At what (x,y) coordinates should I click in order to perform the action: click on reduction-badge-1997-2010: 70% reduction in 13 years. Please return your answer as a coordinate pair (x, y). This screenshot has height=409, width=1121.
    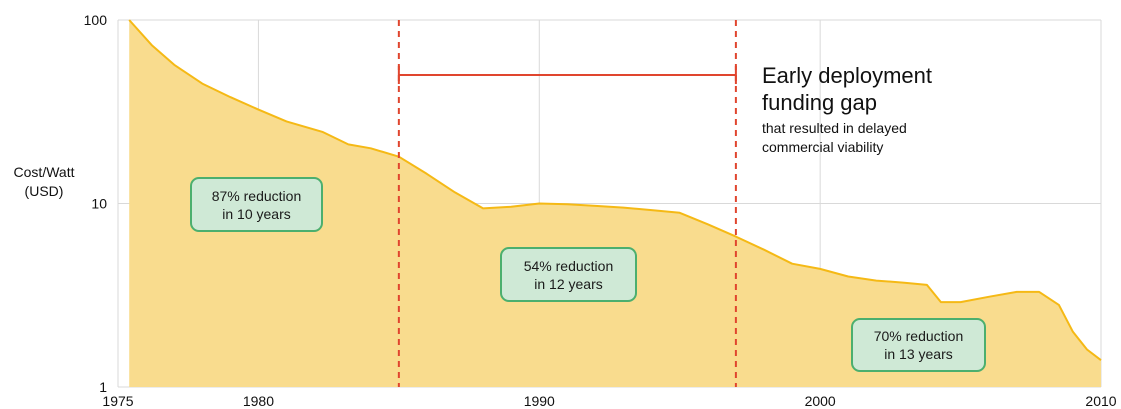
    Looking at the image, I should click on (918, 345).